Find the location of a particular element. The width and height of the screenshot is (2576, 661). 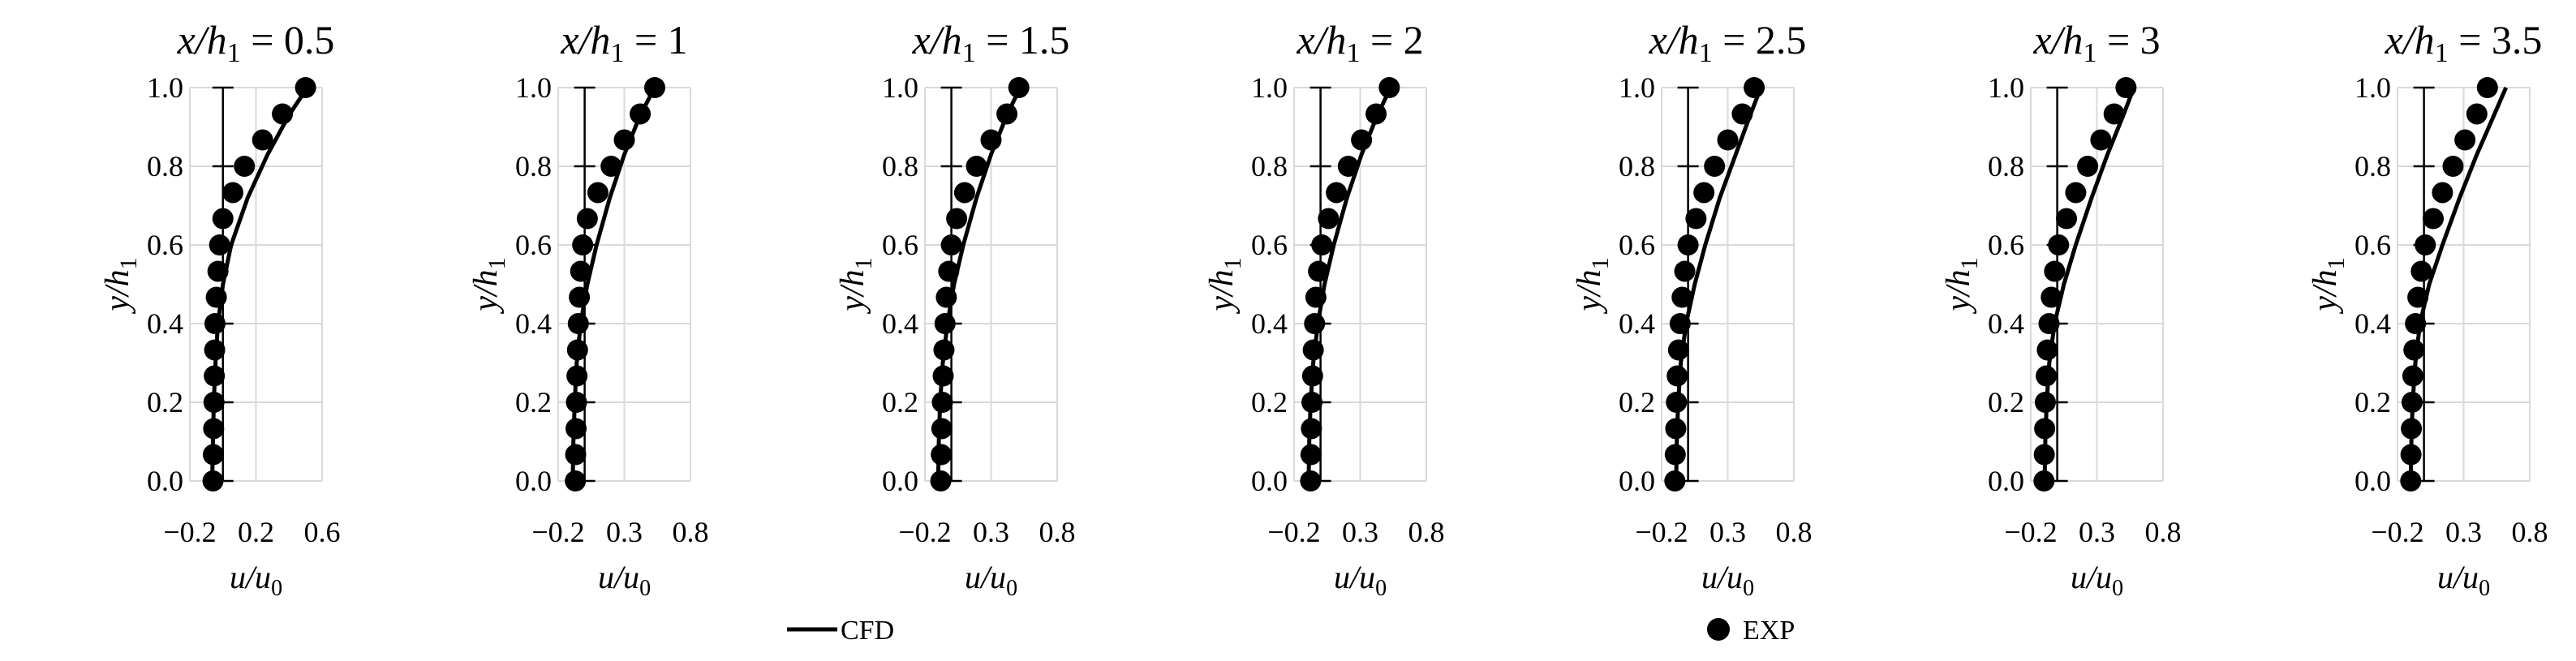

legend-cfd-label: CFD is located at coordinates (868, 631).